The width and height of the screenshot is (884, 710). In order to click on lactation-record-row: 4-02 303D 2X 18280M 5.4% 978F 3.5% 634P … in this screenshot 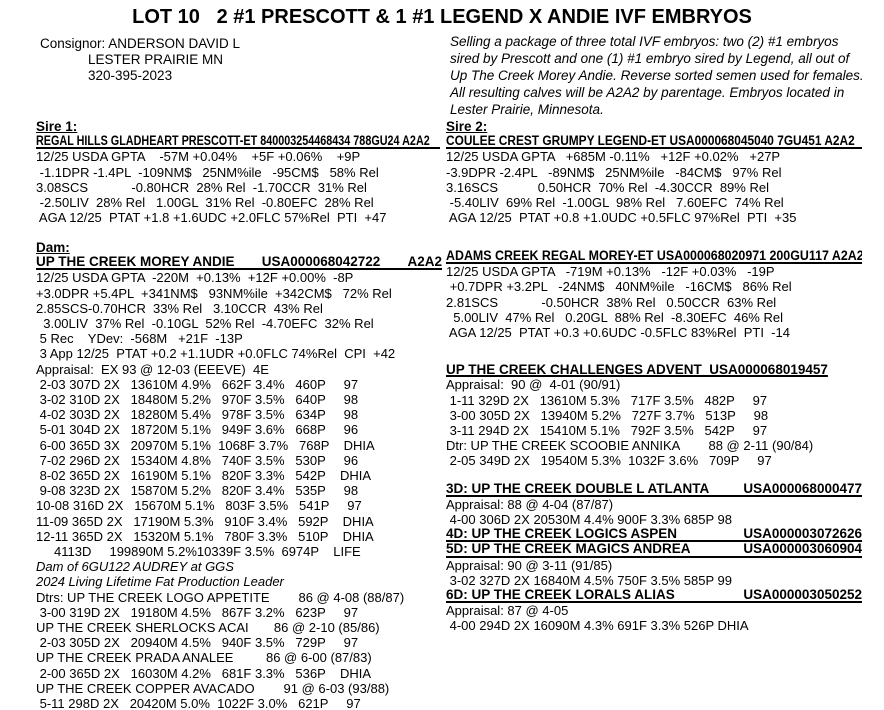, I will do `click(197, 415)`.